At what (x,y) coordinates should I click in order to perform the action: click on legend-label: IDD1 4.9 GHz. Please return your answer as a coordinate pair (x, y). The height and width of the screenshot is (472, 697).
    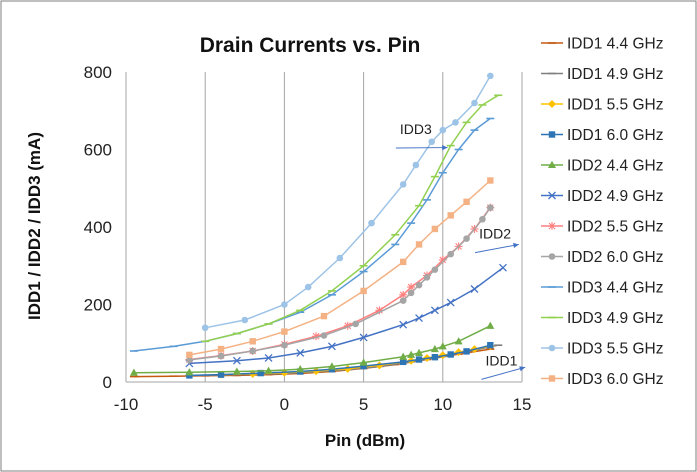
    Looking at the image, I should click on (615, 74).